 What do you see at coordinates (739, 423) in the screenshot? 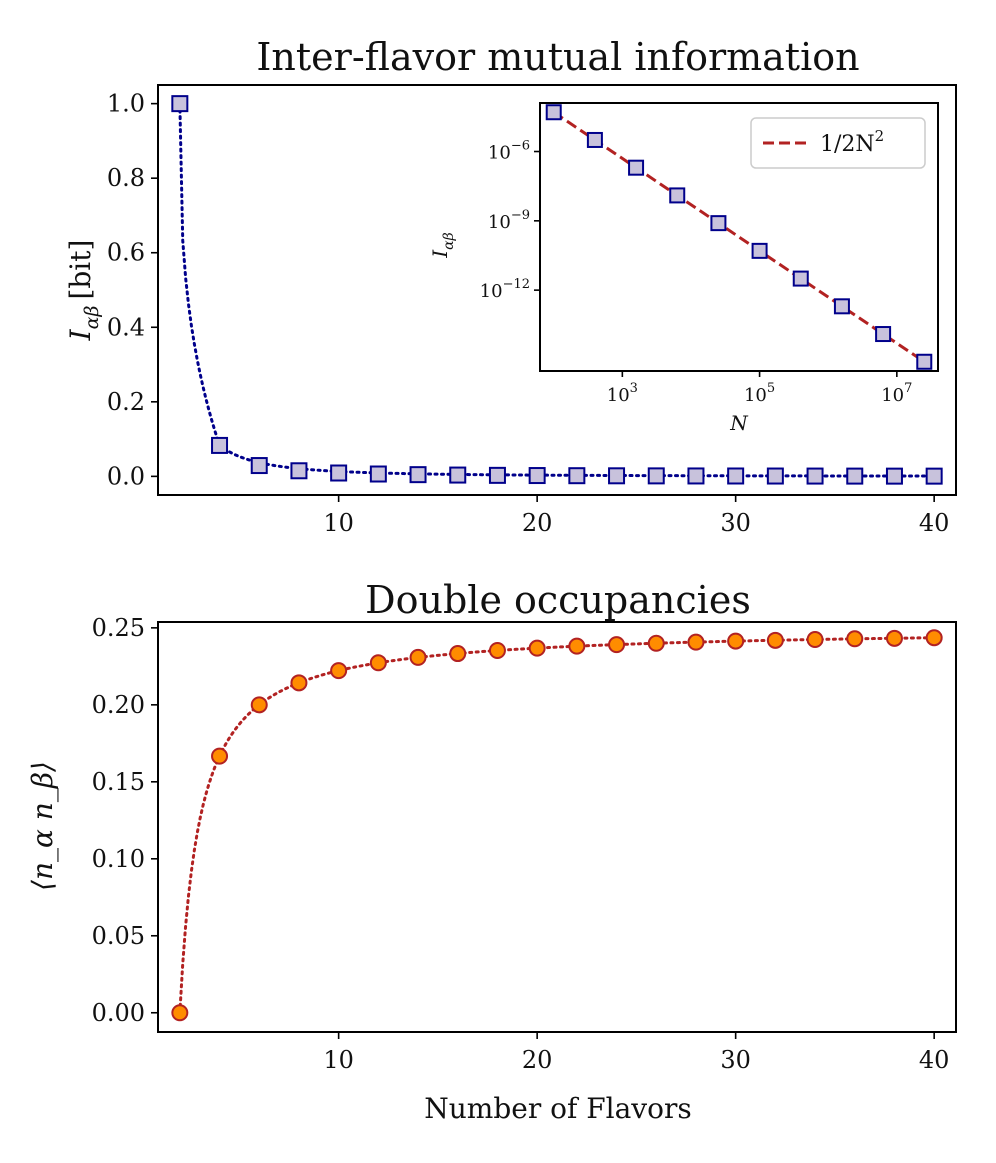
I see `inset-x-axis-label: N` at bounding box center [739, 423].